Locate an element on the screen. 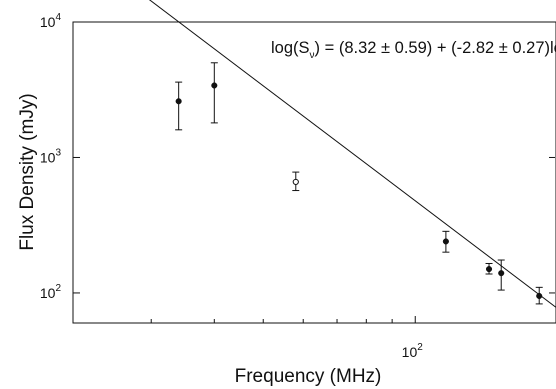 This screenshot has height=389, width=556. y-tick-label: 10³ is located at coordinates (51, 156).